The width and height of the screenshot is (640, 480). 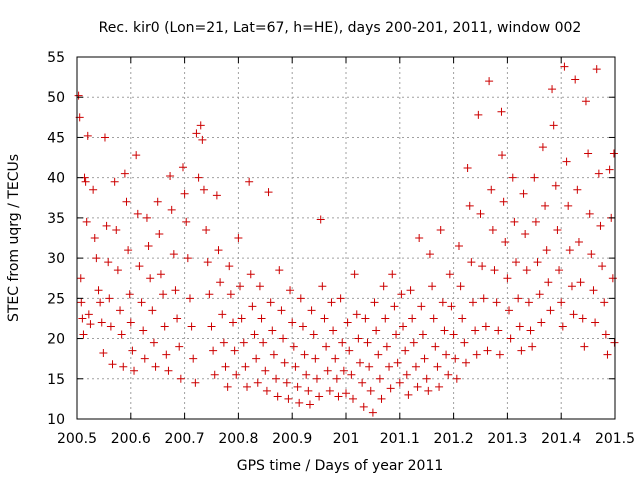 I want to click on y-tick-label: 40, so click(x=56, y=179).